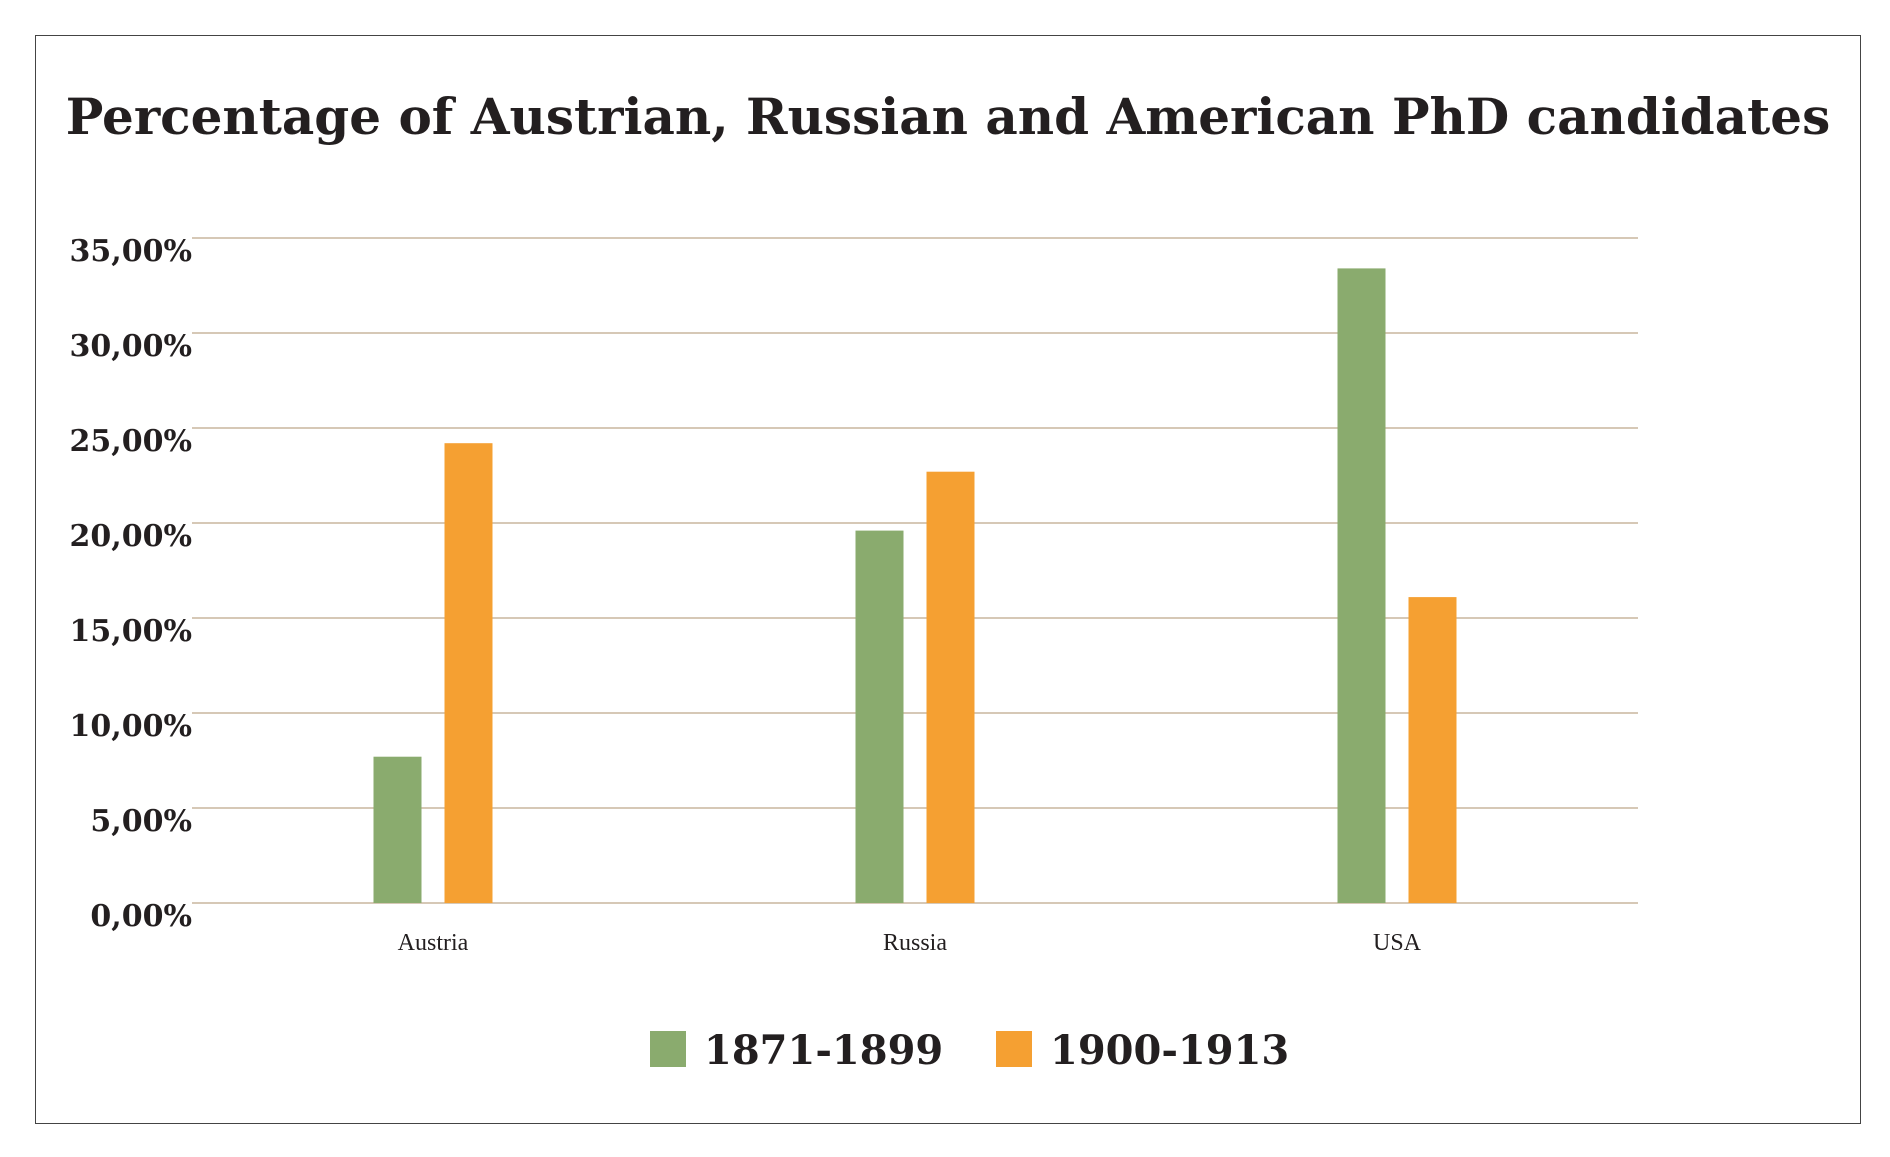 The height and width of the screenshot is (1157, 1890). What do you see at coordinates (131, 251) in the screenshot?
I see `y-tick-label: 35,00%` at bounding box center [131, 251].